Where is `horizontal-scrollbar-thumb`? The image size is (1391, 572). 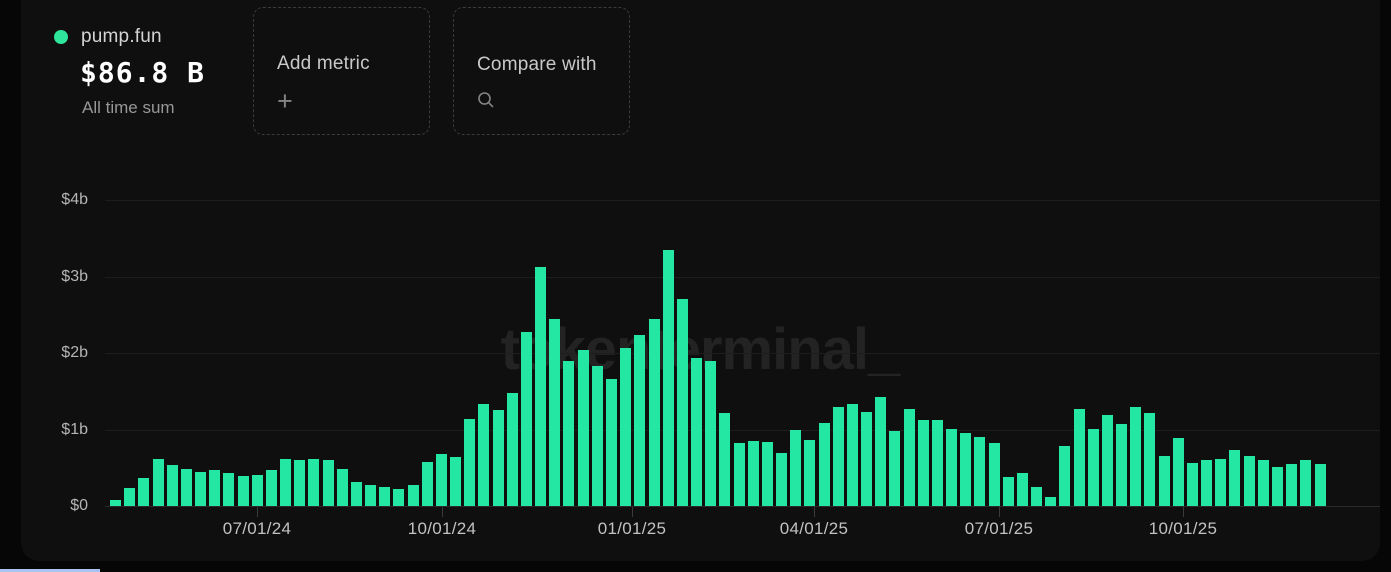
horizontal-scrollbar-thumb is located at coordinates (50, 570).